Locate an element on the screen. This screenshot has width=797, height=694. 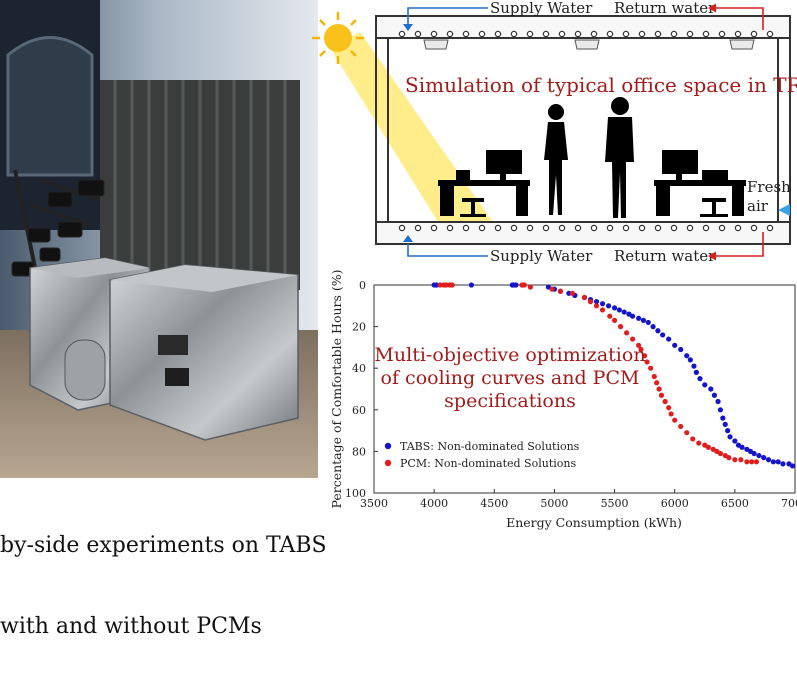
x-tick-label: 4500 is located at coordinates (494, 503).